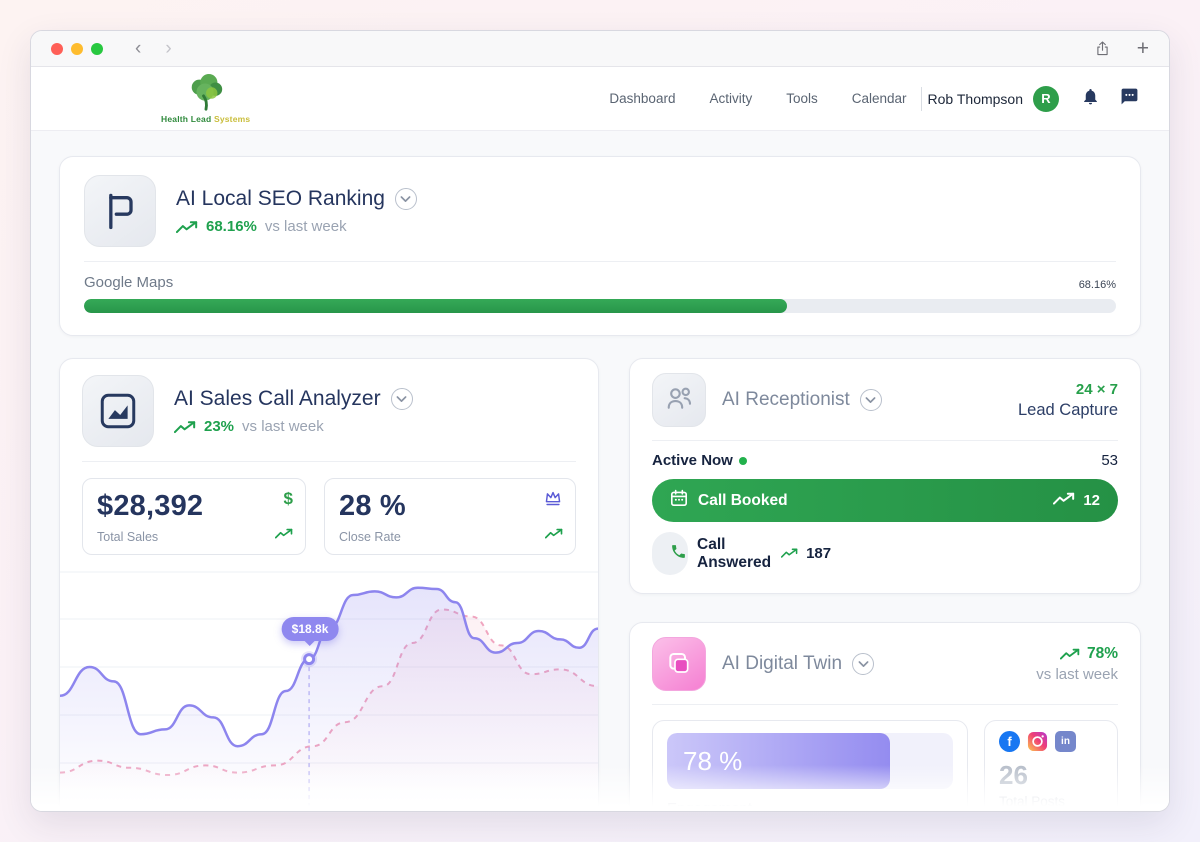 This screenshot has width=1200, height=842. Describe the element at coordinates (1068, 409) in the screenshot. I see `lead-capture-label: Lead Capture` at that location.